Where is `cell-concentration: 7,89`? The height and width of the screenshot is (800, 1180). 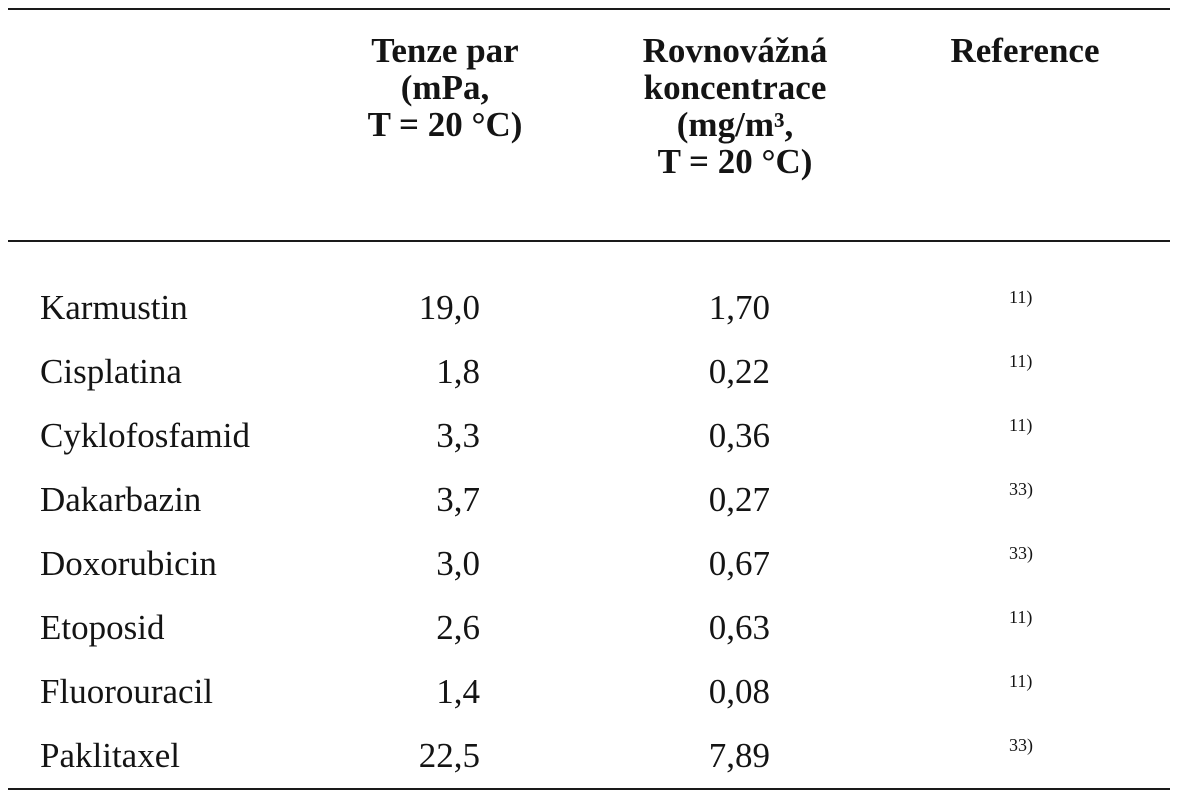 cell-concentration: 7,89 is located at coordinates (739, 755).